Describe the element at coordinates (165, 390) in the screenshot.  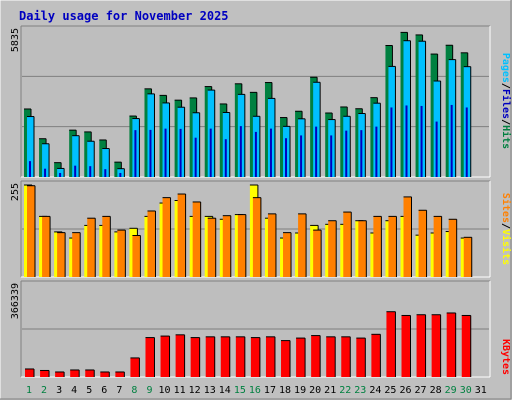
I see `day-label-10: 10` at that location.